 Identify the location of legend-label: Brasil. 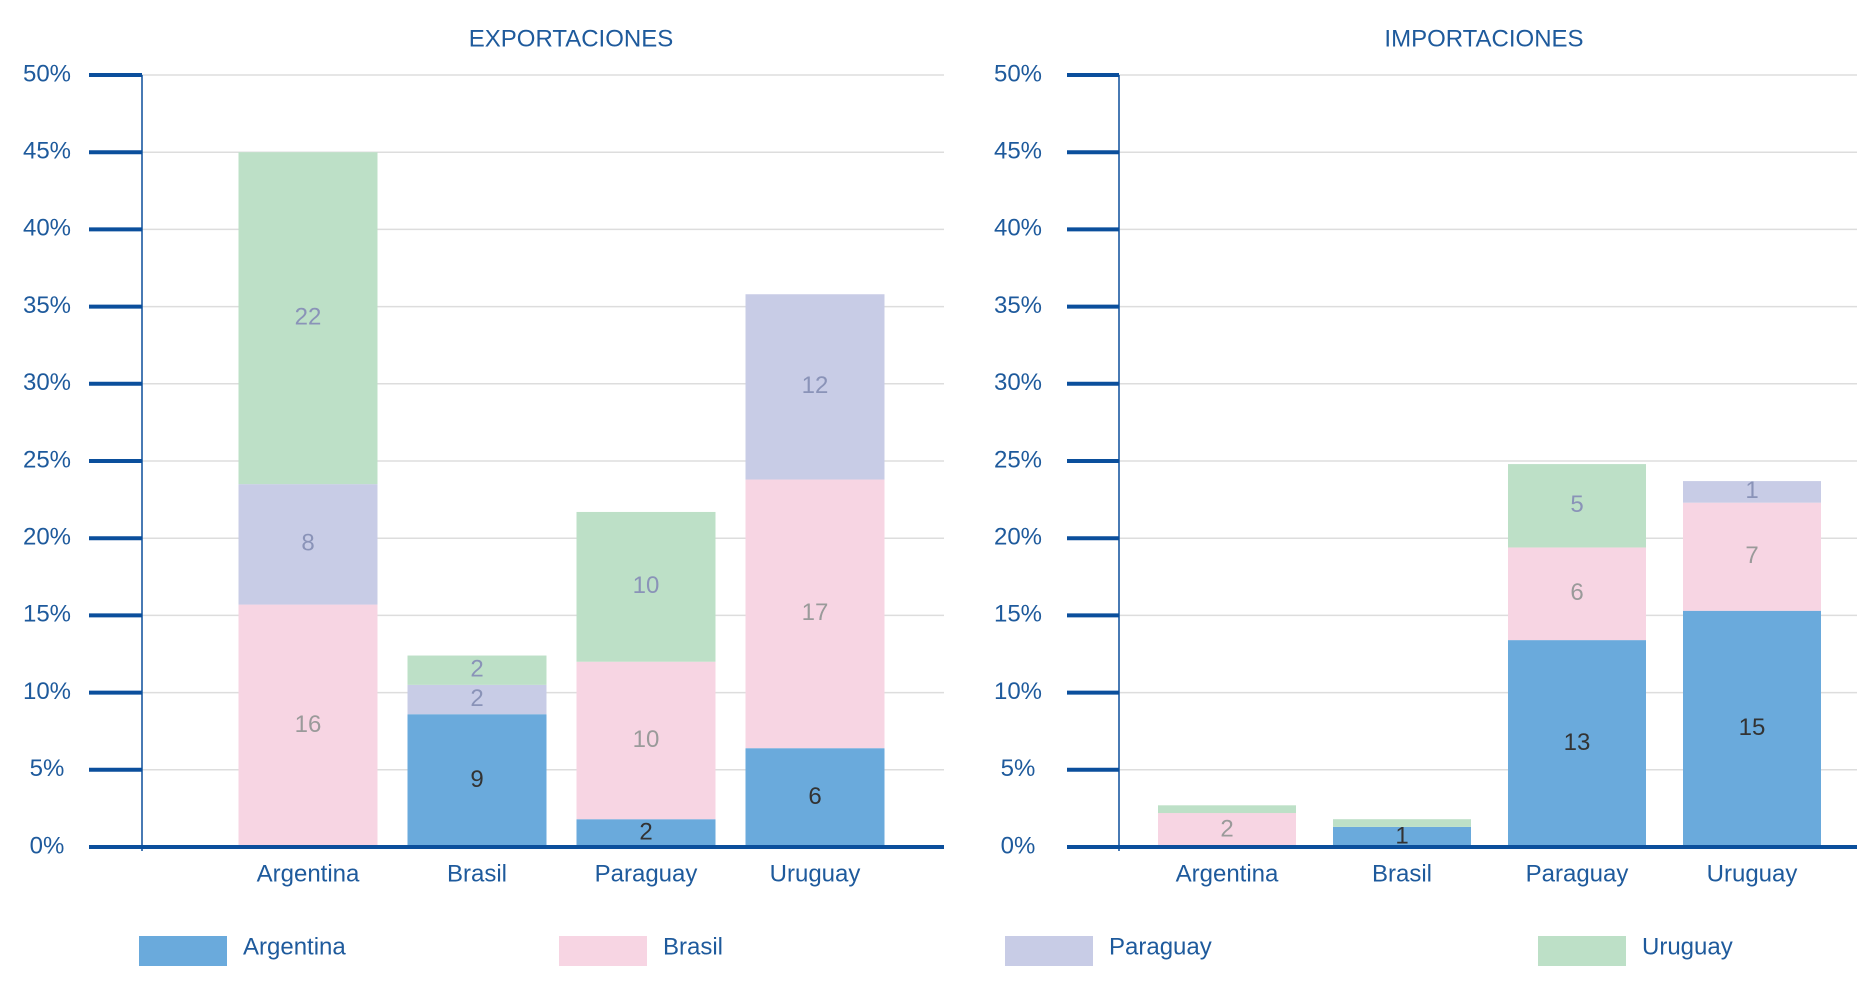
(693, 946).